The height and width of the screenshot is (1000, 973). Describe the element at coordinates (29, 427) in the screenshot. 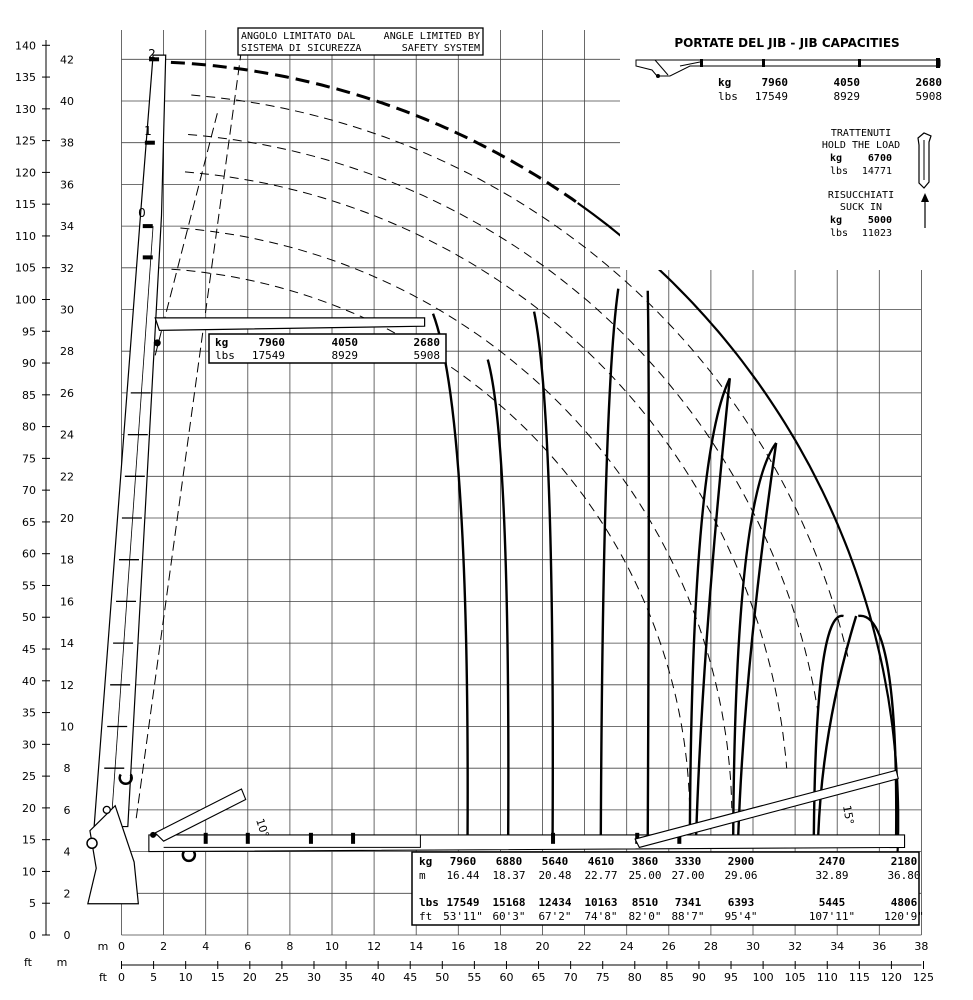

I see `ft-tick-label: 80` at that location.